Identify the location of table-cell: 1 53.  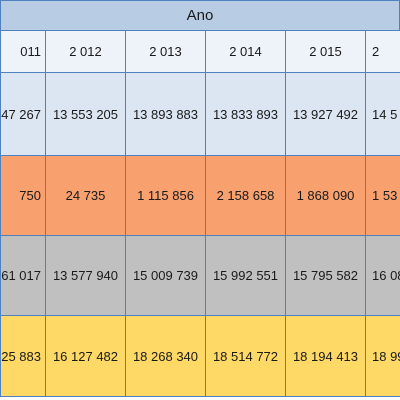
(382, 195).